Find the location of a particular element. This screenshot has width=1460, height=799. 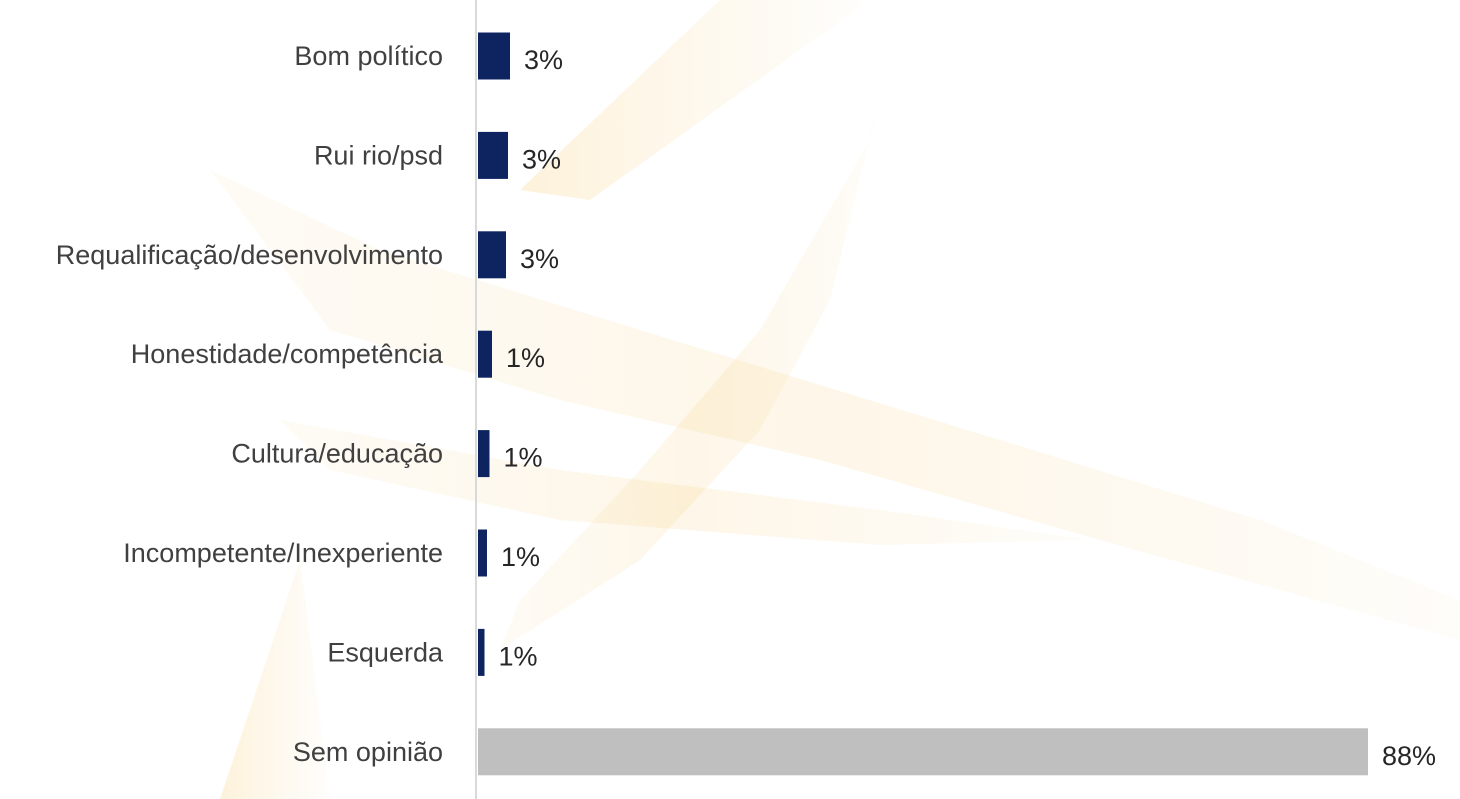

category-label: Rui rio/psd is located at coordinates (378, 155).